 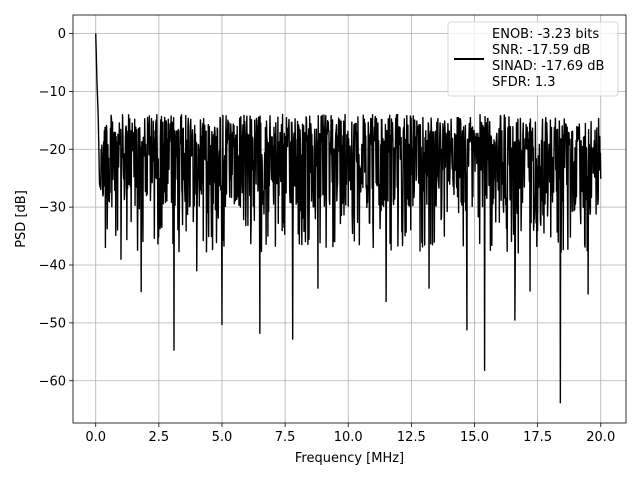 What do you see at coordinates (541, 50) in the screenshot?
I see `legend-text-snr: SNR: -17.59 dB` at bounding box center [541, 50].